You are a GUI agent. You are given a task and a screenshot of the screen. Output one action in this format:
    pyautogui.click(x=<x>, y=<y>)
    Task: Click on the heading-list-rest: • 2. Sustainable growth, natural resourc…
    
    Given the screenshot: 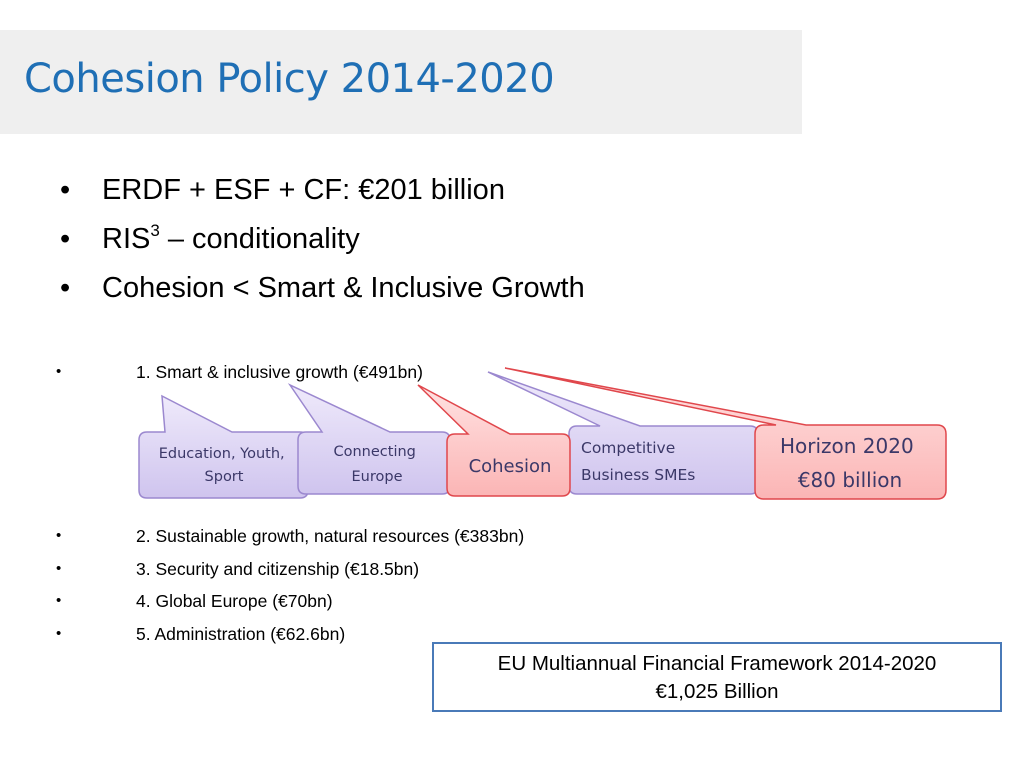 What is the action you would take?
    pyautogui.click(x=290, y=585)
    